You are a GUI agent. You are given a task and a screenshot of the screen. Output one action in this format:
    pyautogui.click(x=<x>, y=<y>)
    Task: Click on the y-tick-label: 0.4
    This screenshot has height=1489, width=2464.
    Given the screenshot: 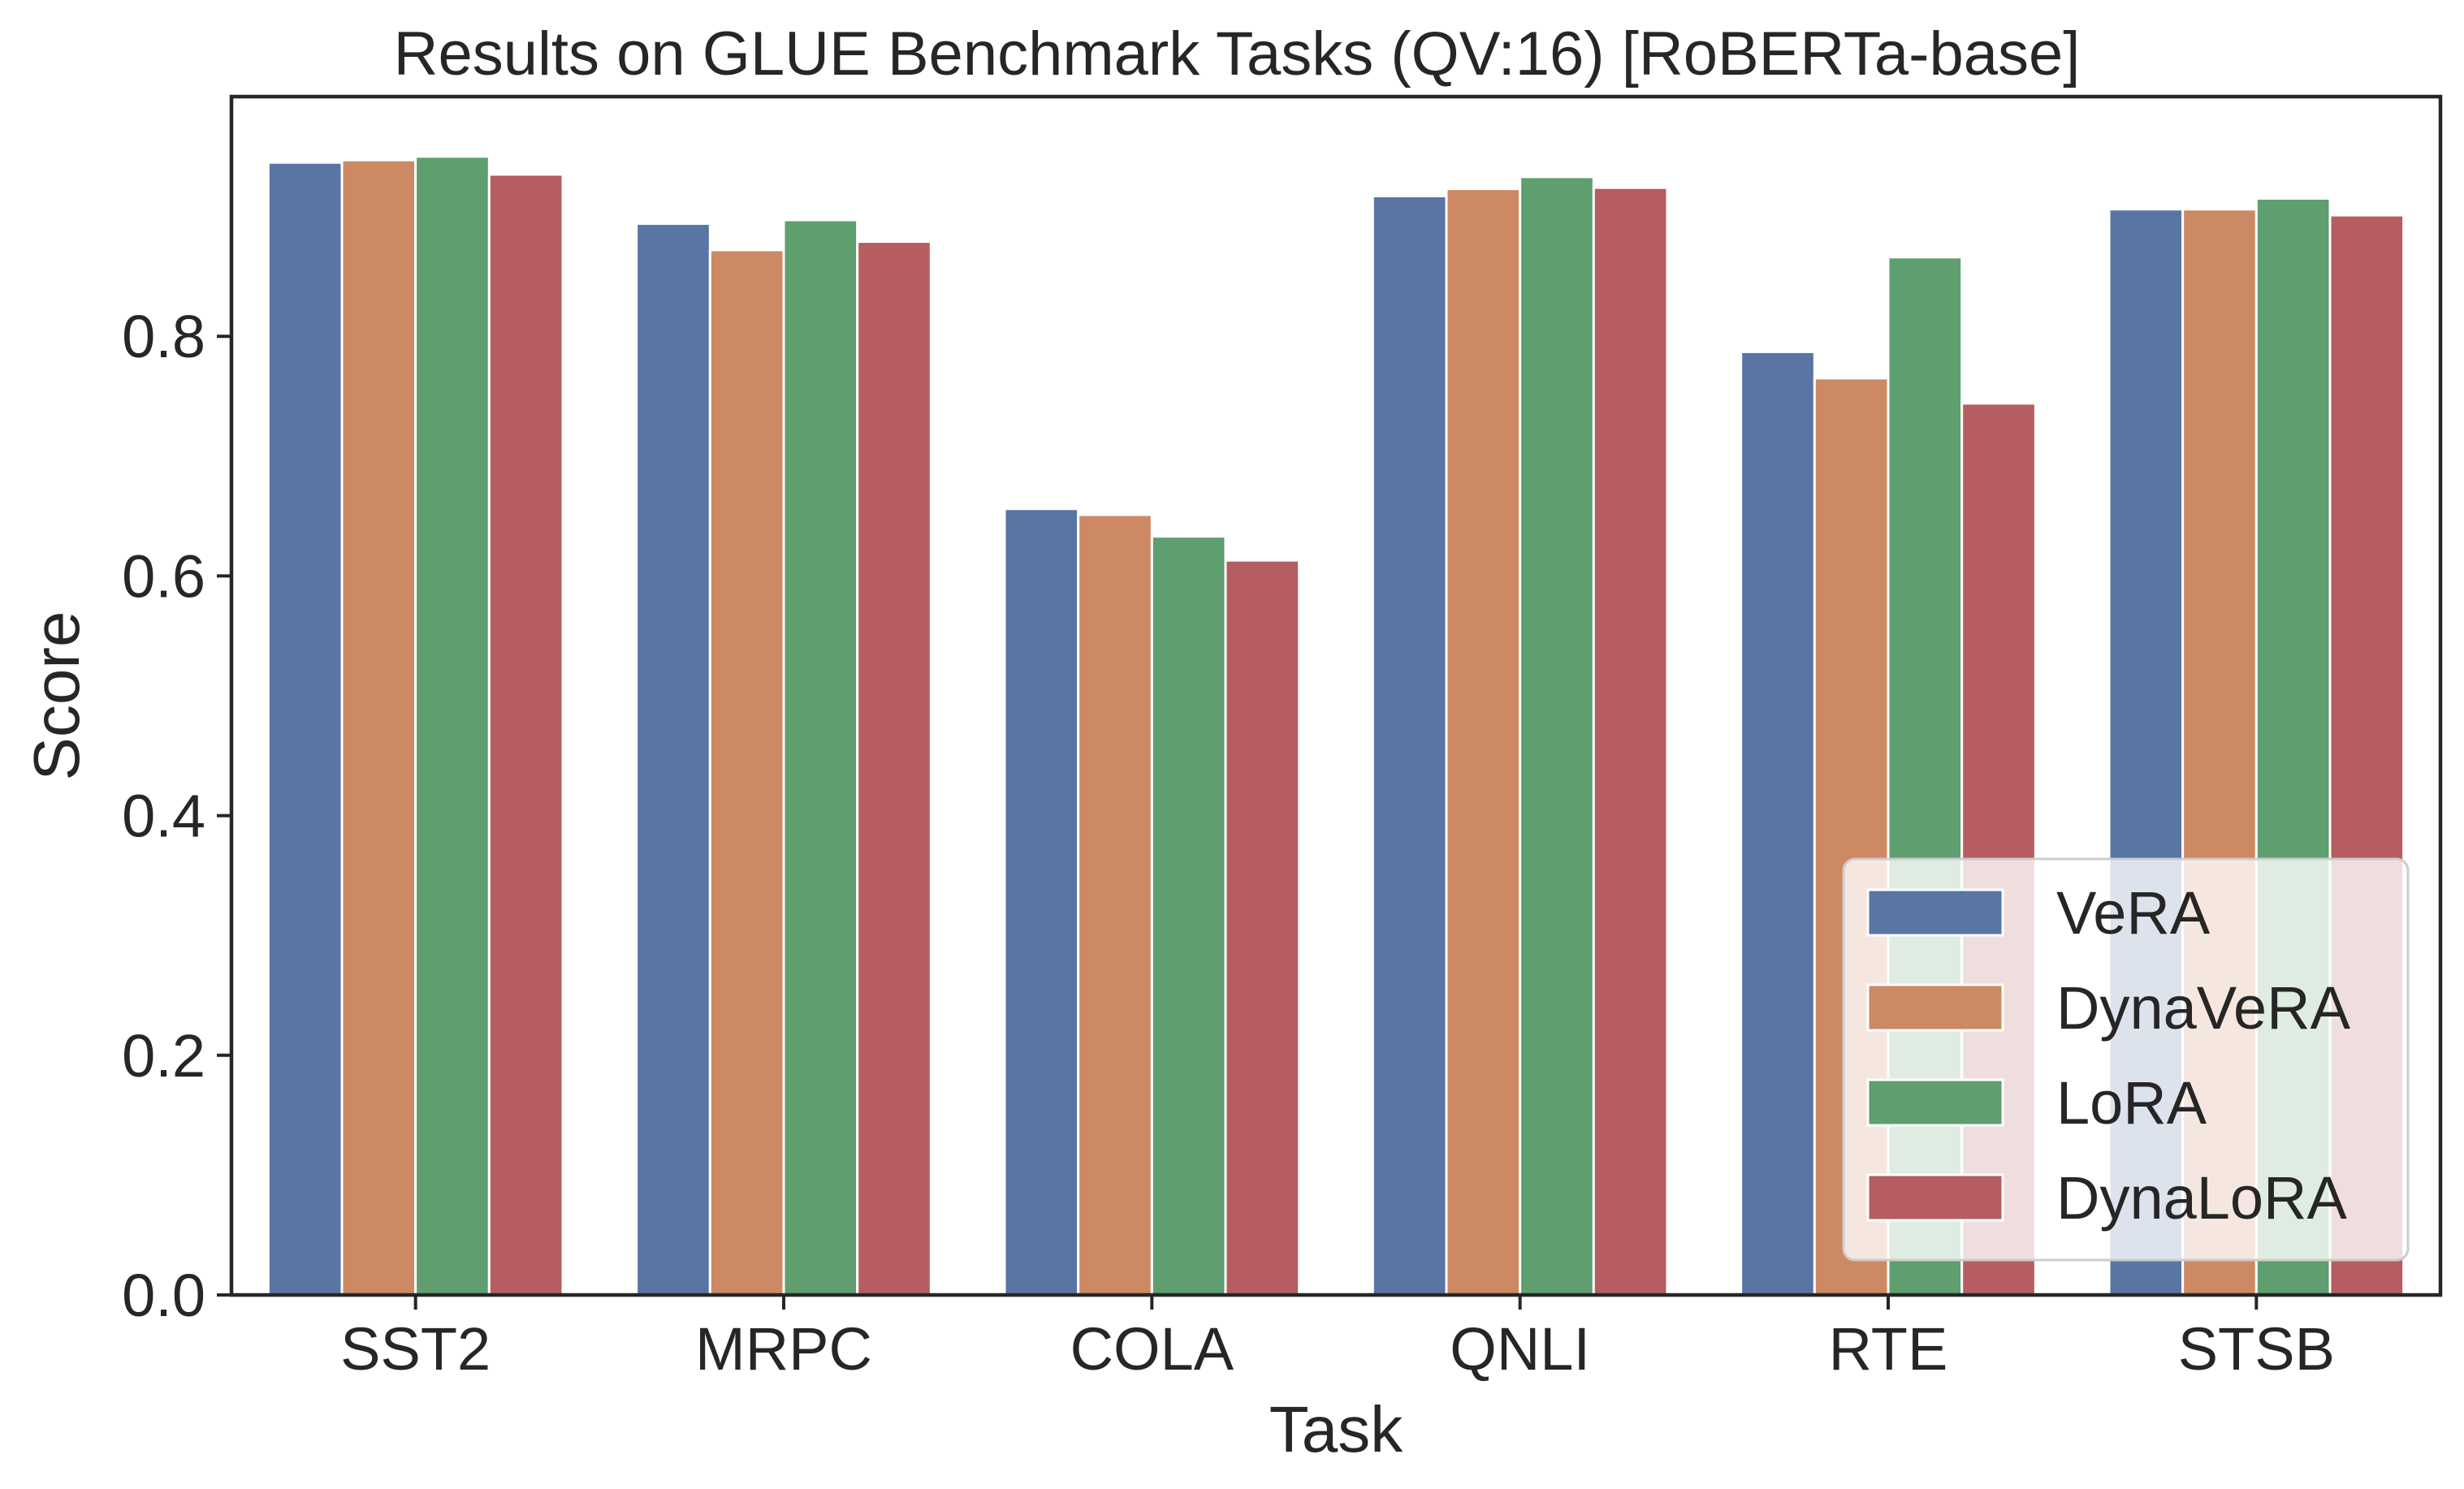 What is the action you would take?
    pyautogui.click(x=163, y=816)
    